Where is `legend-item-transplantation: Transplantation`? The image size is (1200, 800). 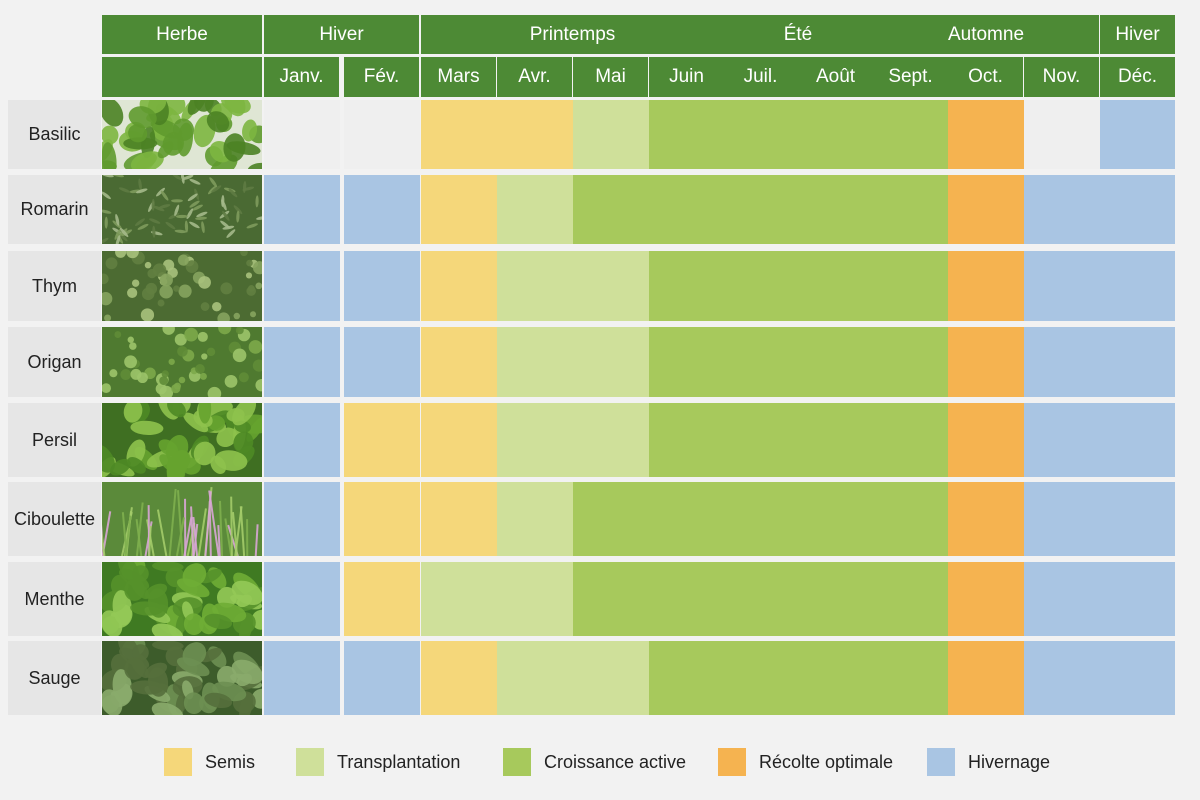
legend-item-transplantation: Transplantation is located at coordinates (378, 762).